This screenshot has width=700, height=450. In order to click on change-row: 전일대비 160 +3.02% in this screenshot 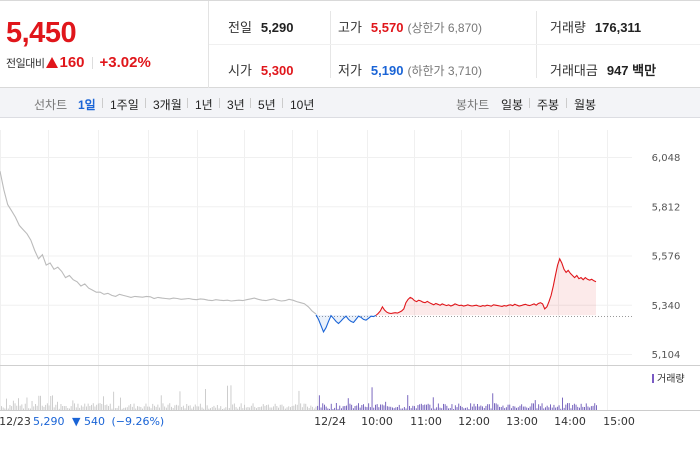, I will do `click(78, 62)`.